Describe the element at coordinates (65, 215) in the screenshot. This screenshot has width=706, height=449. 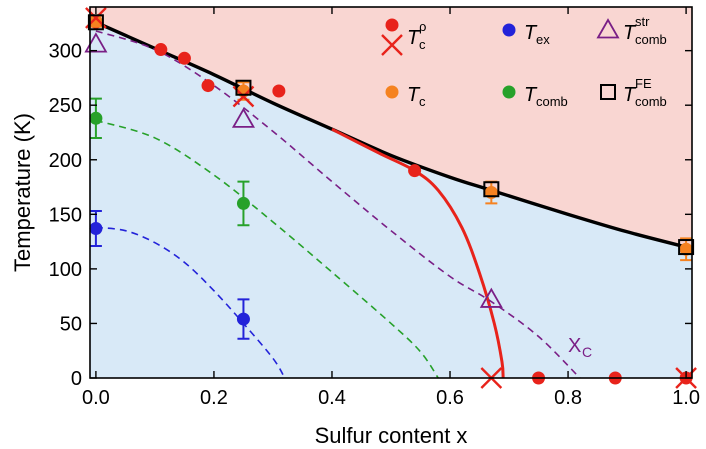
I see `y-tick-label: 150` at that location.